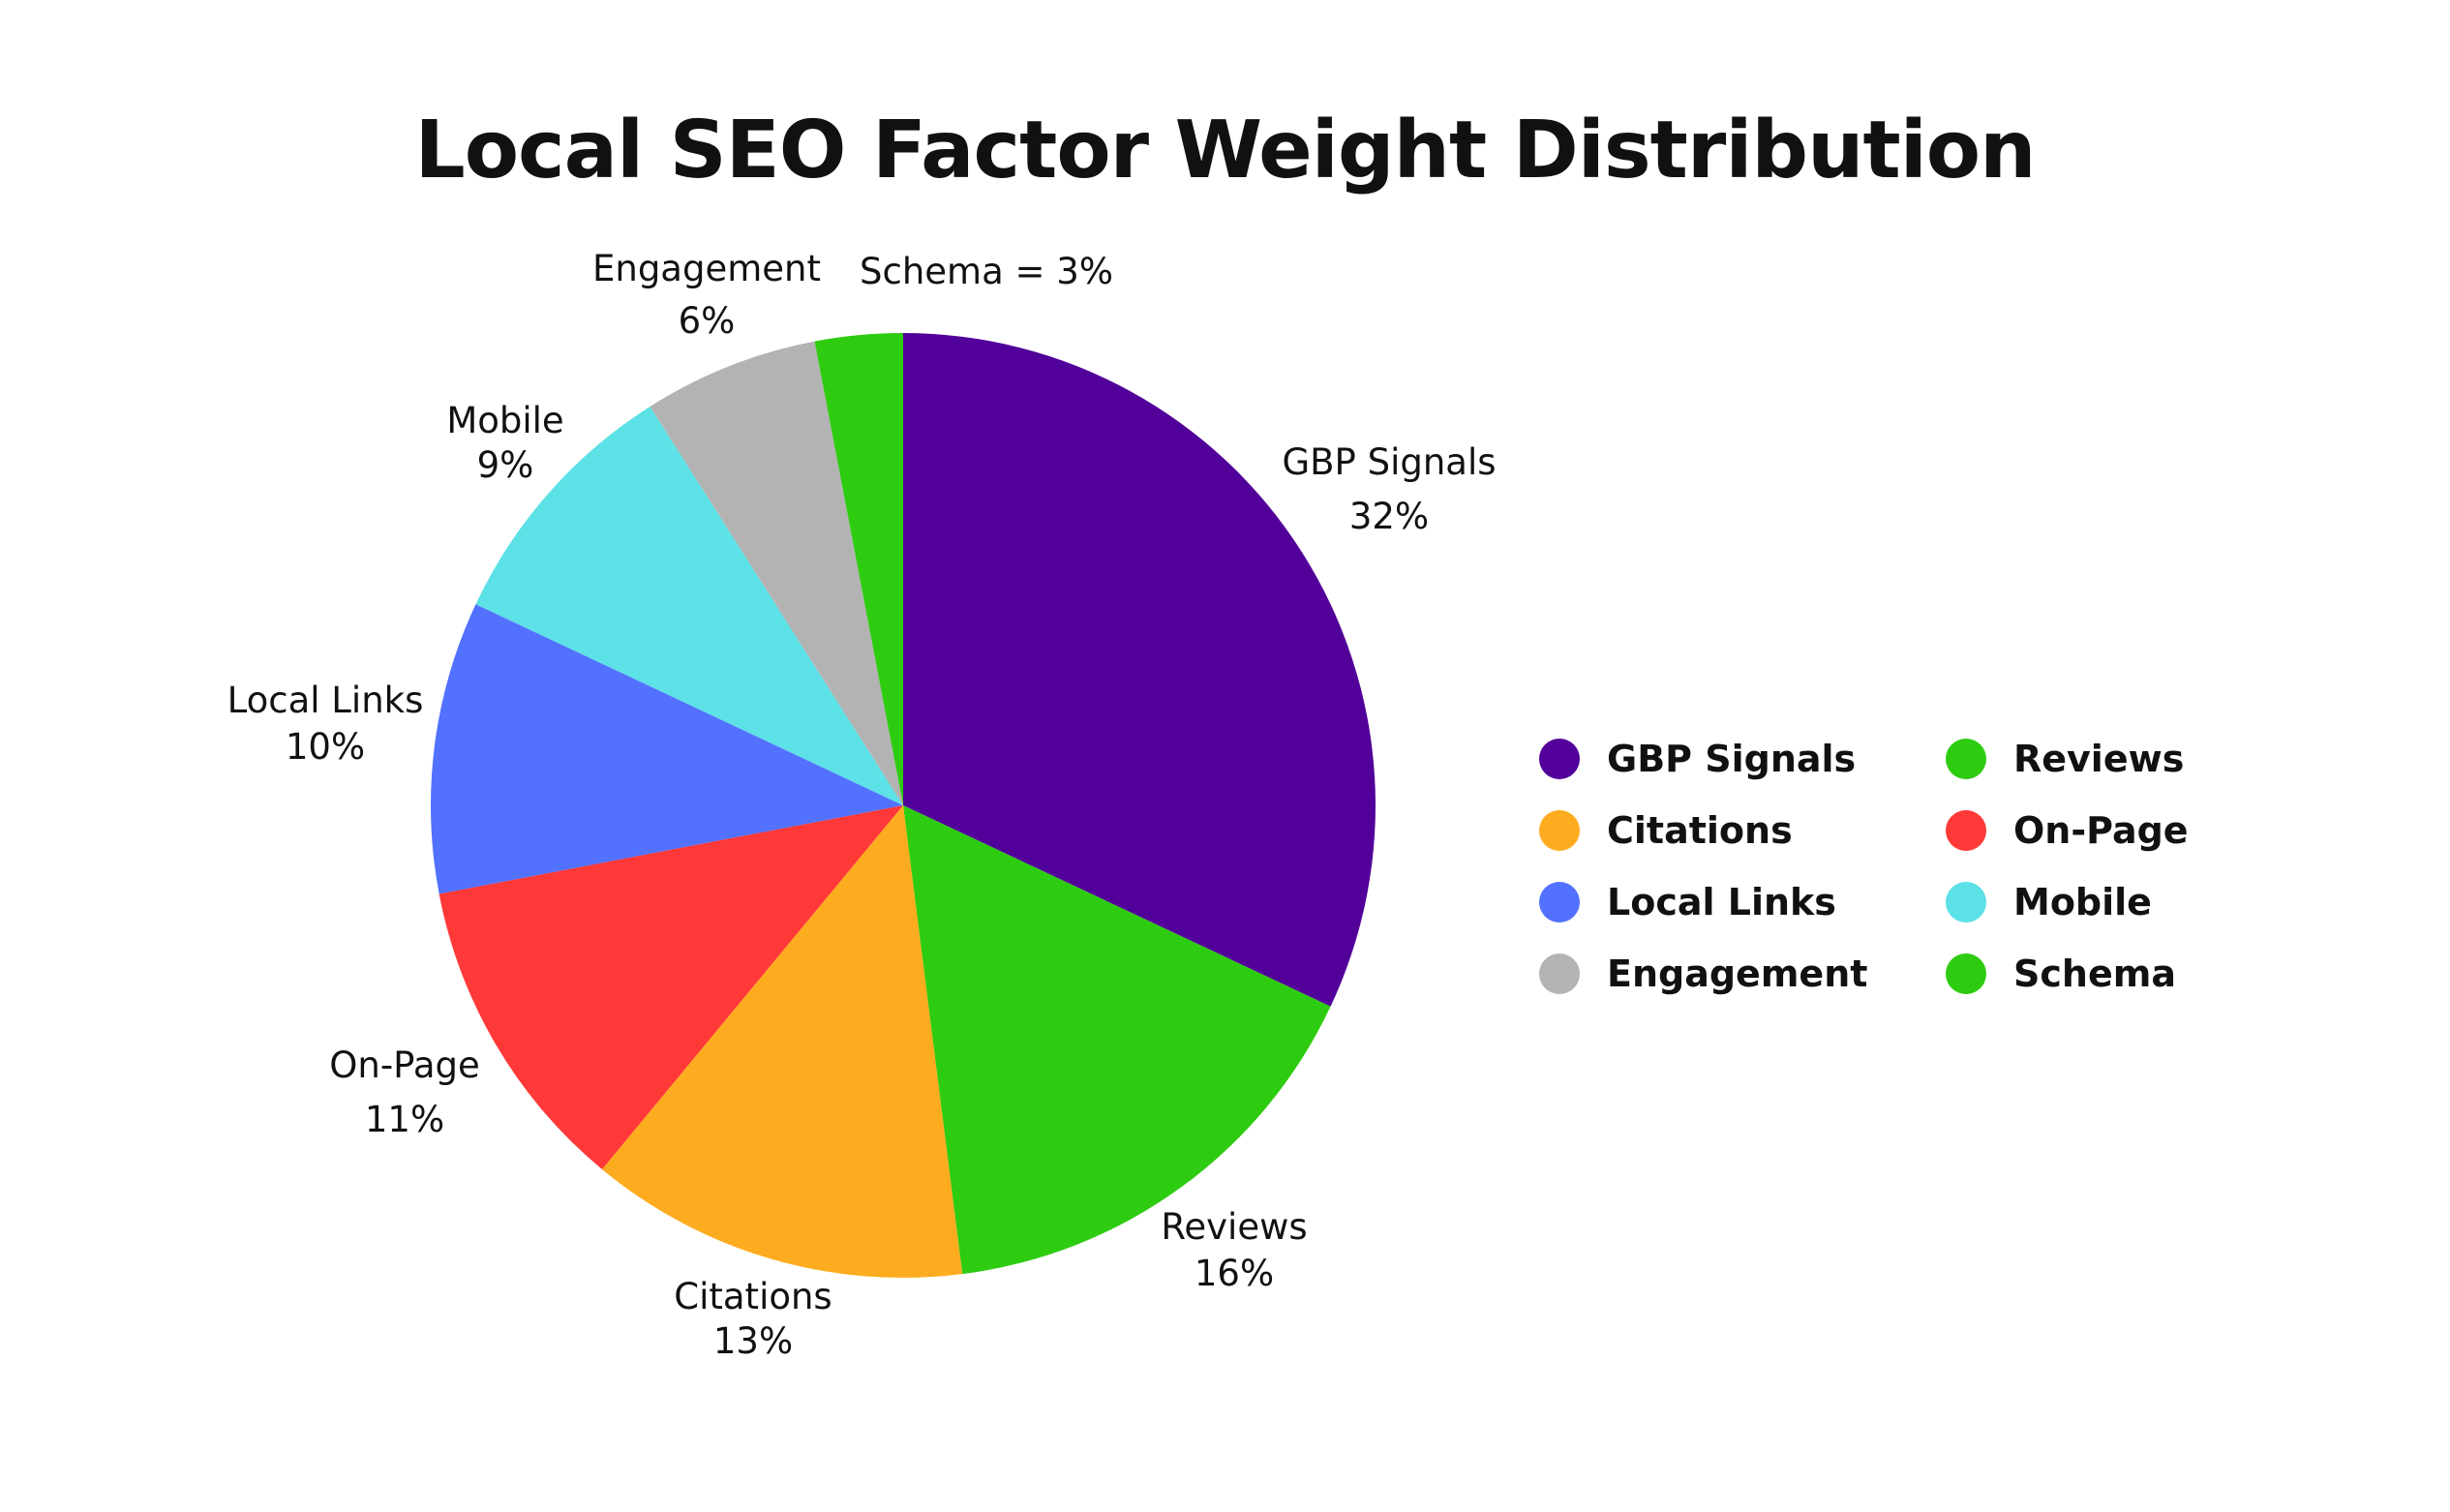  Describe the element at coordinates (1225, 151) in the screenshot. I see `chart-title: Local SEO Factor Weight Distribution` at that location.